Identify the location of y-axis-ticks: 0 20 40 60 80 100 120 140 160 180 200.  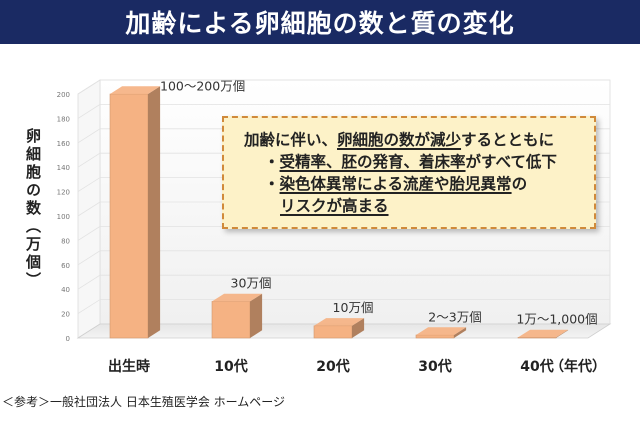
(63, 217).